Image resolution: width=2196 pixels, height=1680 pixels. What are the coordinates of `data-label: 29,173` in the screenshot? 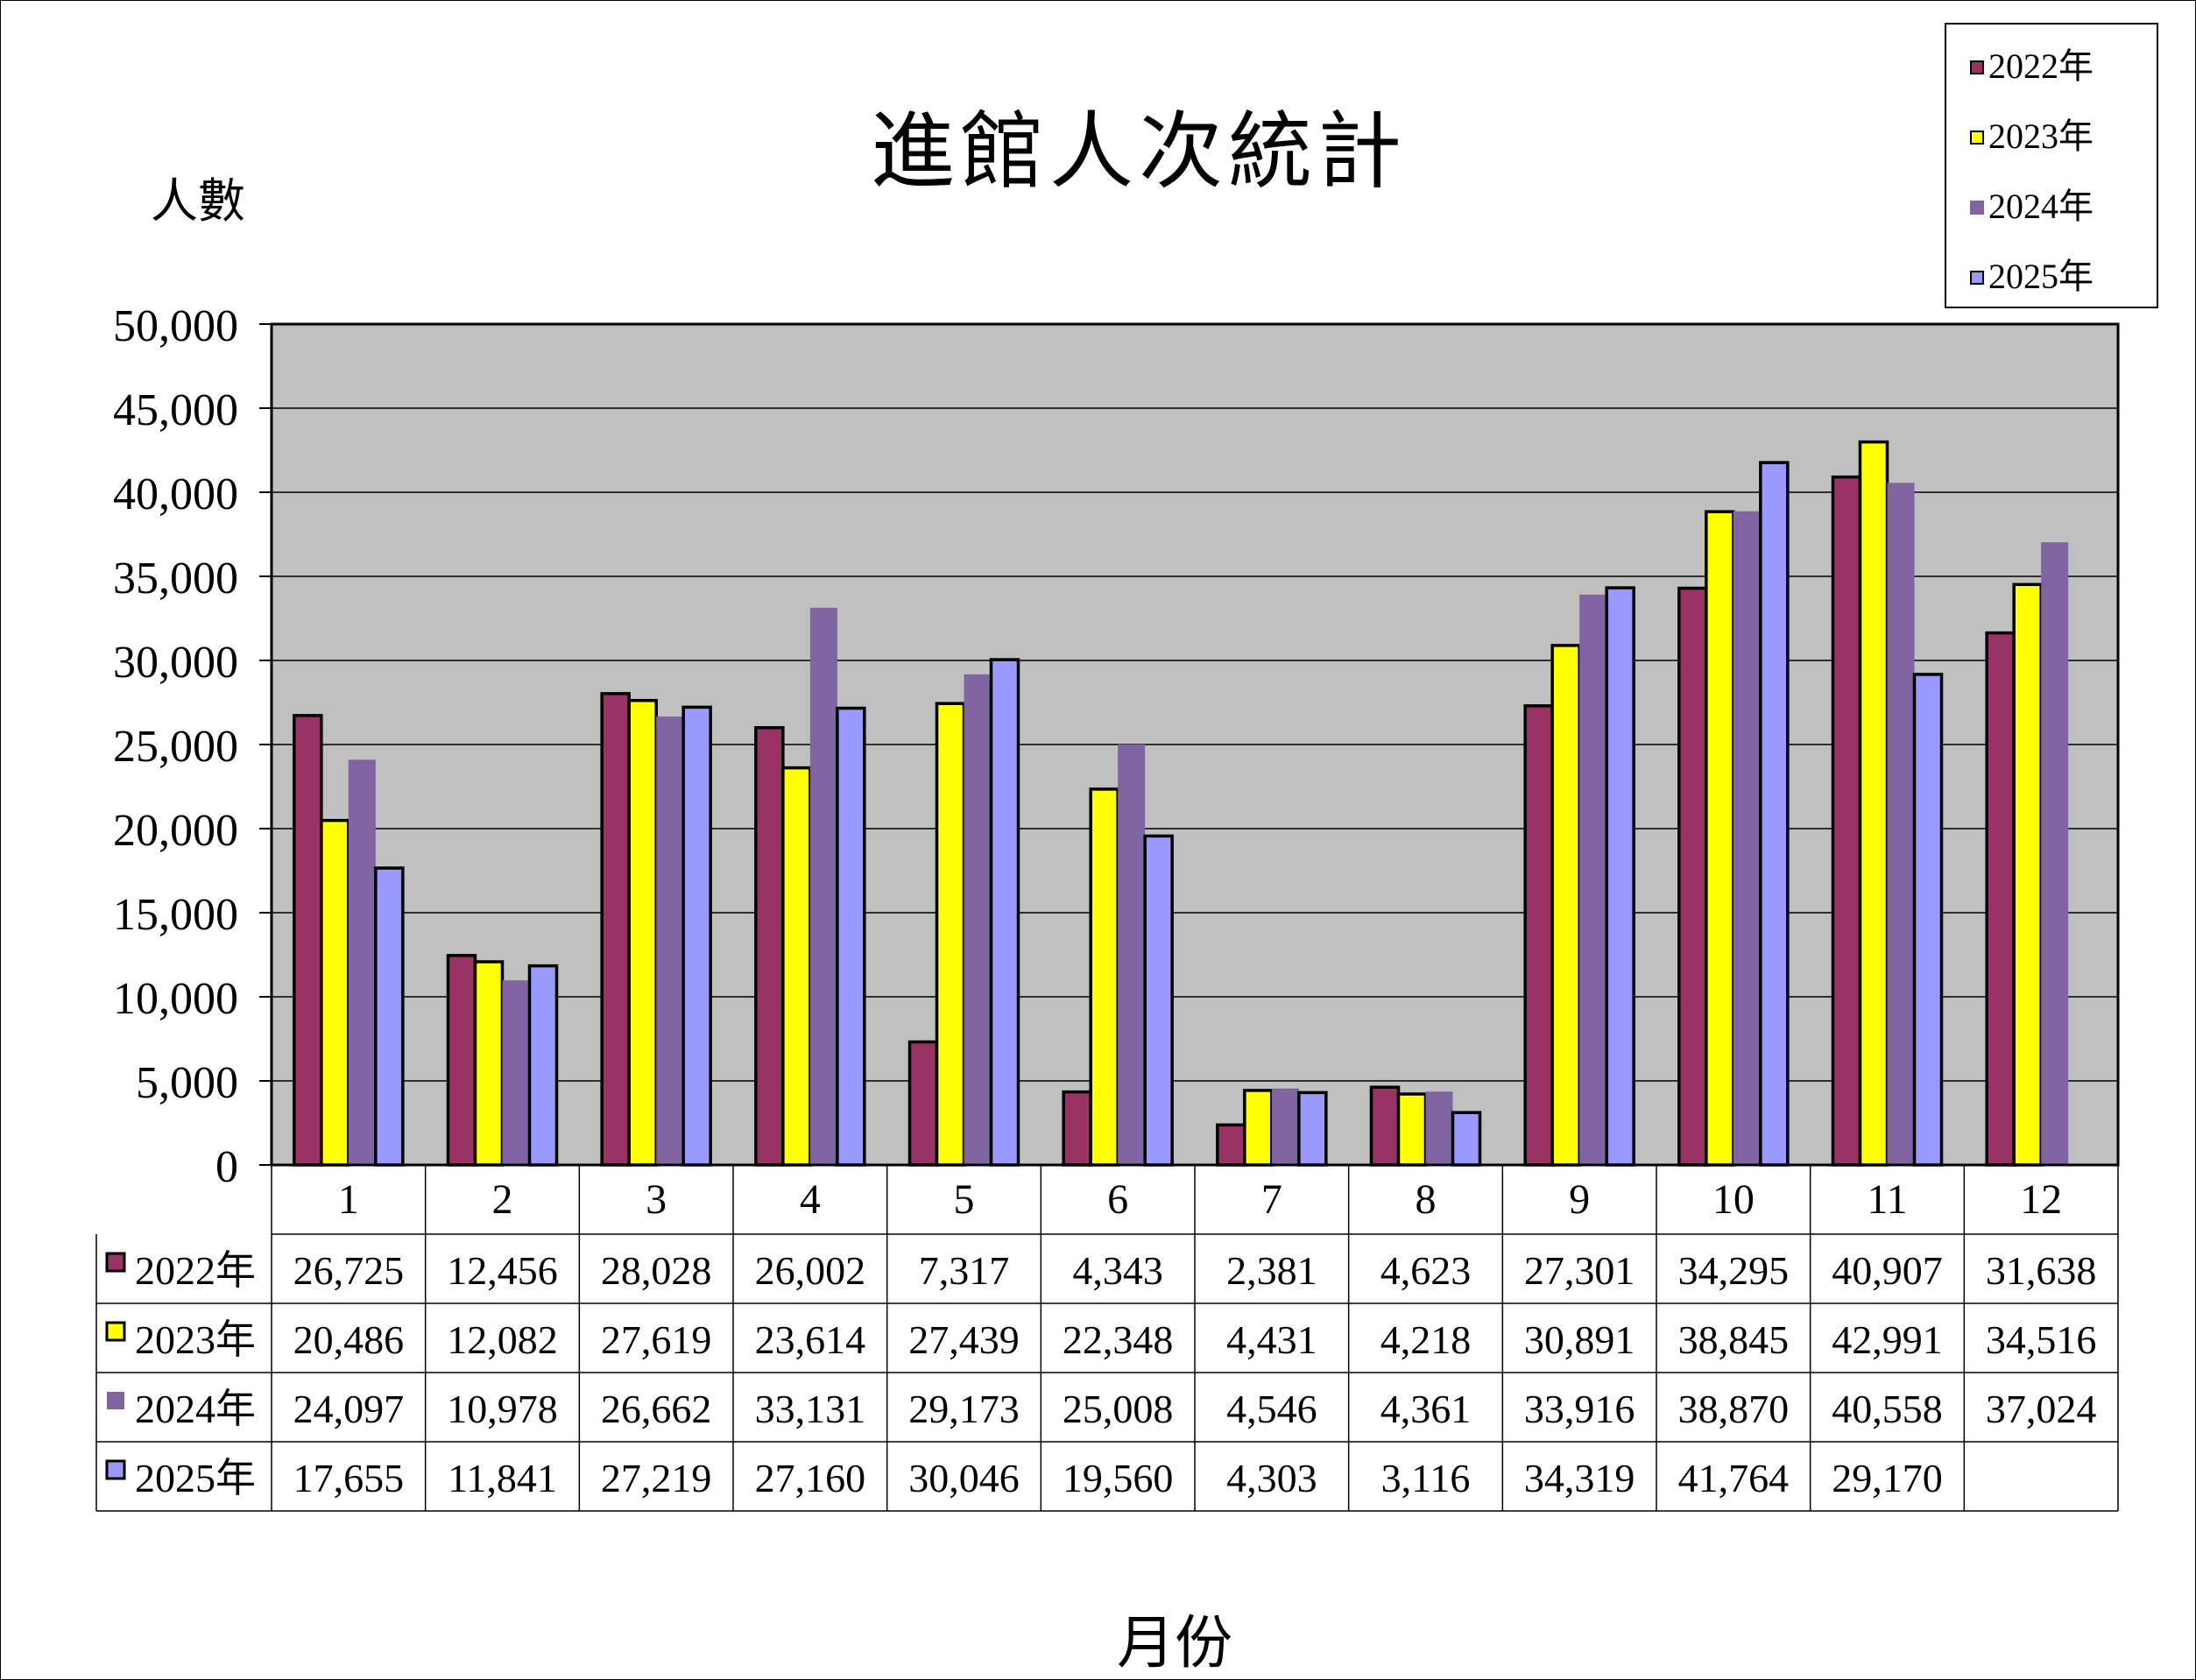 It's located at (964, 1409).